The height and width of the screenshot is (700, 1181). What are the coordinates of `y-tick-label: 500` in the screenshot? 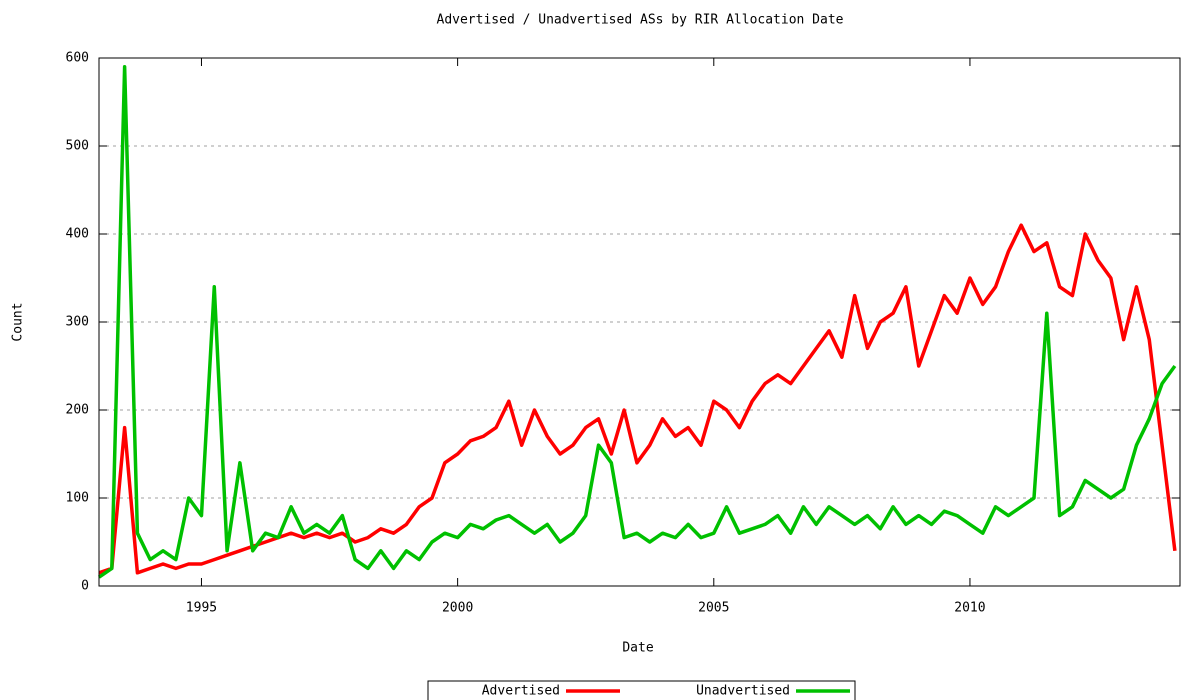 It's located at (77, 146).